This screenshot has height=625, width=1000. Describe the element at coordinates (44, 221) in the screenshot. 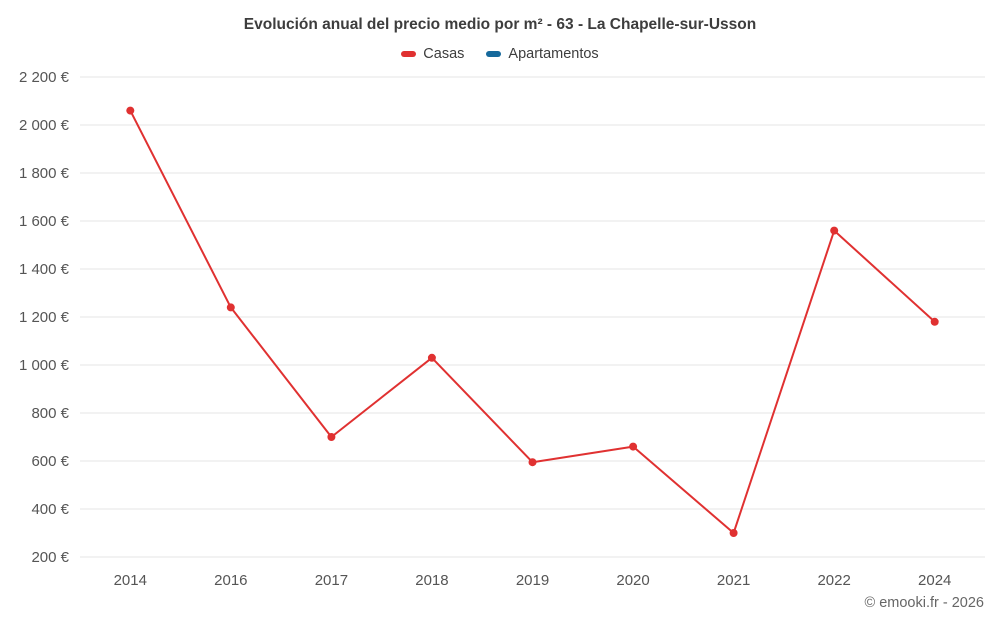

I see `y-tick-label: 1 600 €` at that location.